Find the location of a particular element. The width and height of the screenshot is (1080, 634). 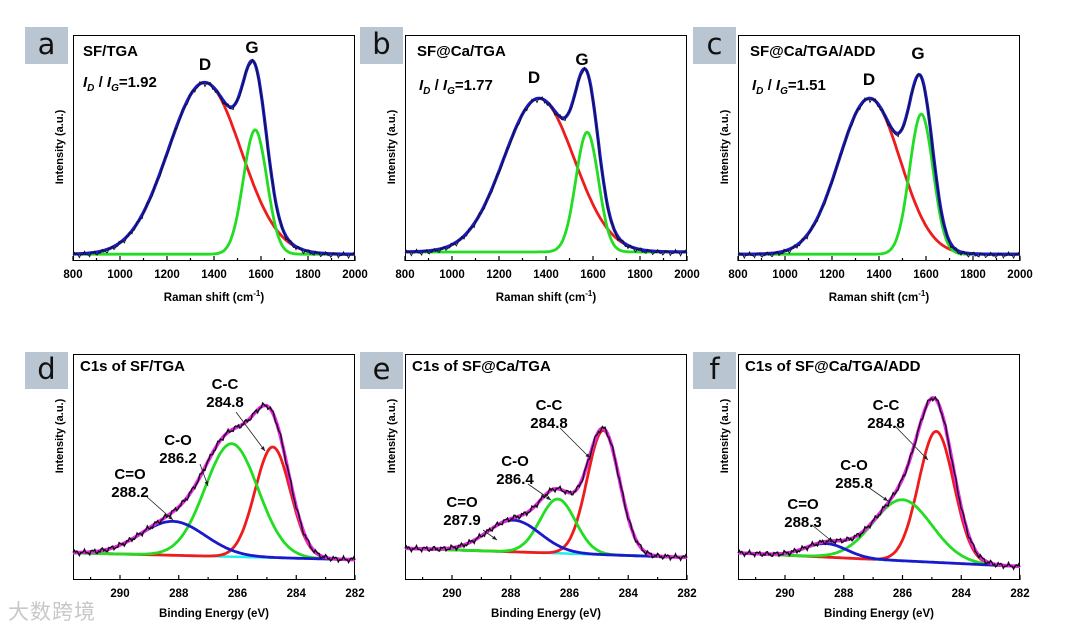

y-axis-label: Intensity (a.u.) is located at coordinates (725, 436).